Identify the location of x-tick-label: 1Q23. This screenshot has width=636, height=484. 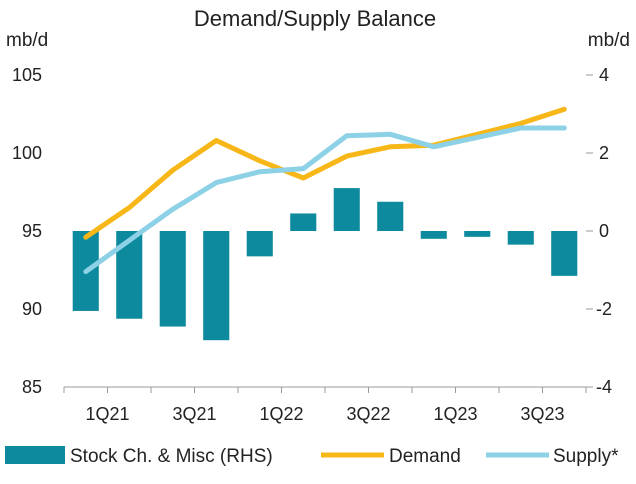
(455, 414).